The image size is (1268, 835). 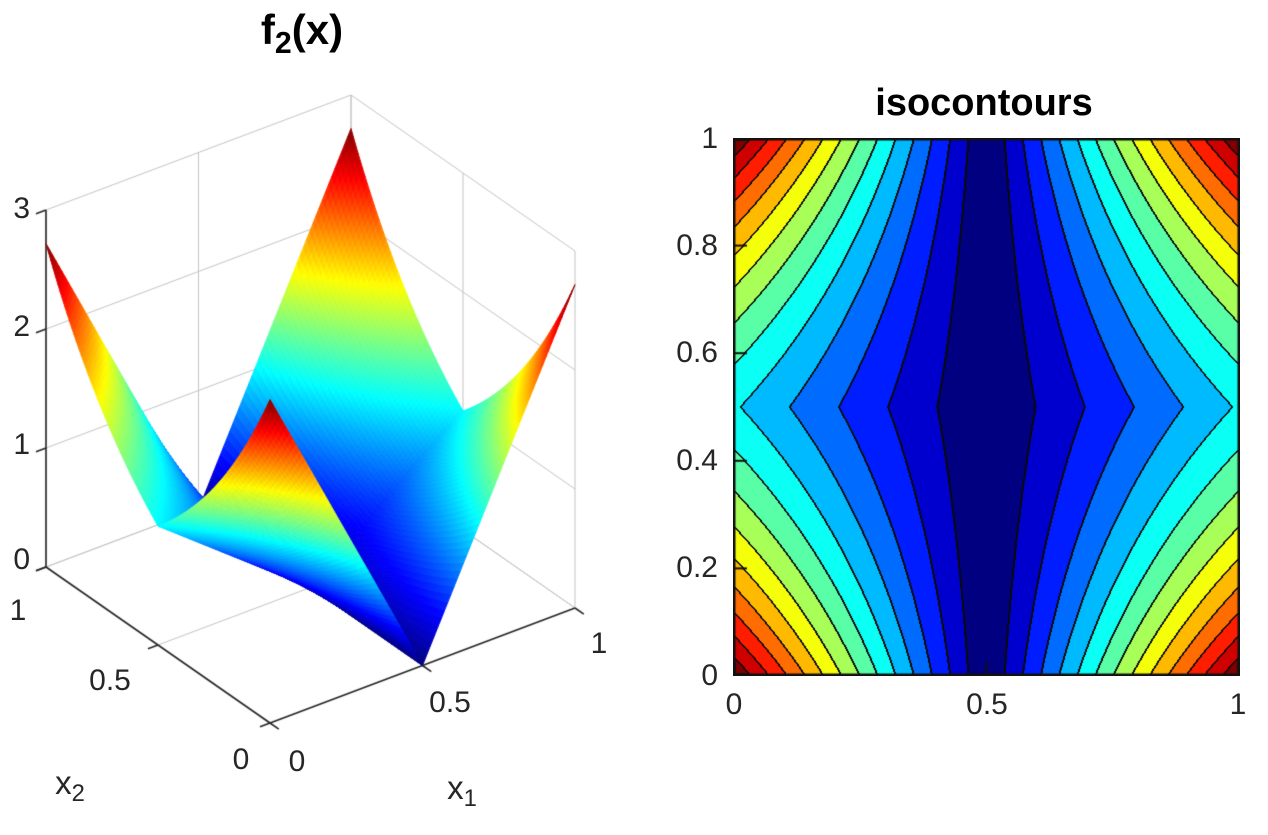 What do you see at coordinates (283, 44) in the screenshot?
I see `surface-title-sub: 2` at bounding box center [283, 44].